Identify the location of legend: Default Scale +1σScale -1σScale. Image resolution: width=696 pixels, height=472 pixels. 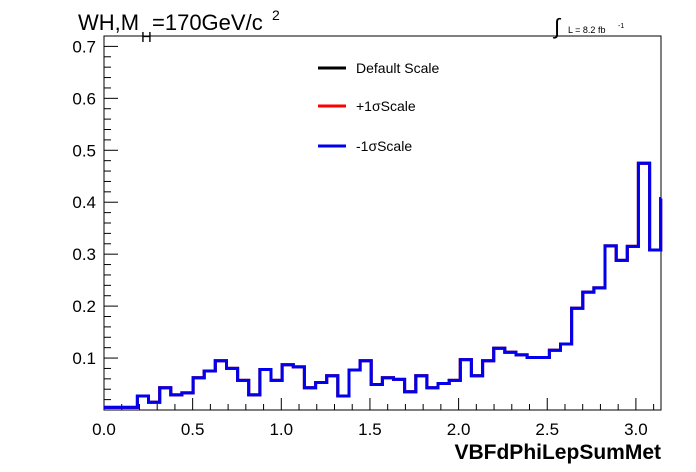
(378, 107).